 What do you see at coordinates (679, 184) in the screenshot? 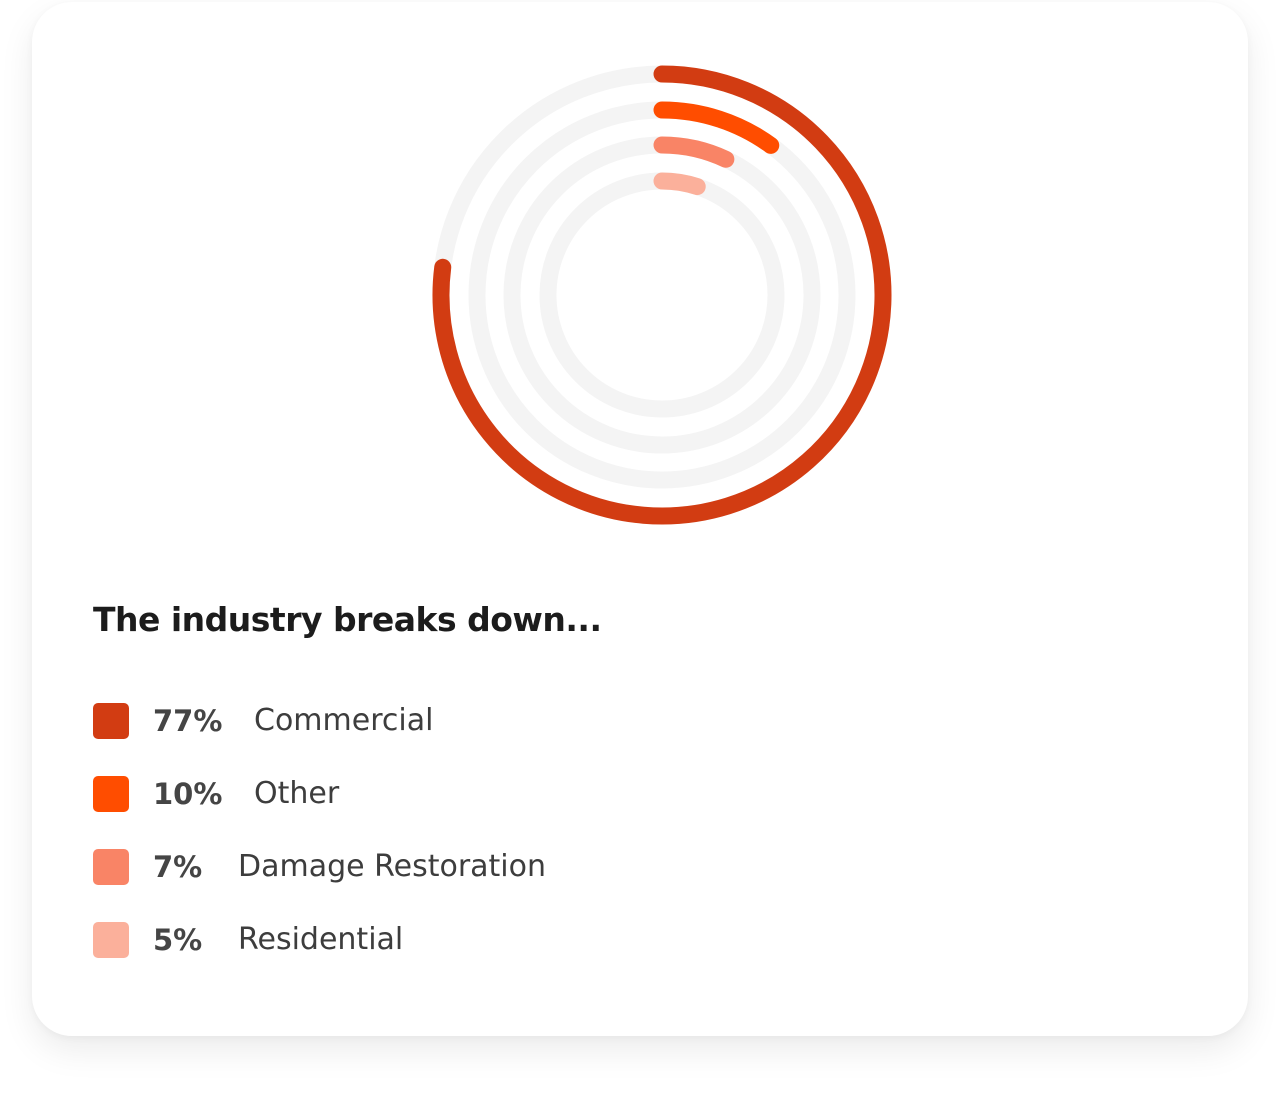
I see `radial-bar-residential` at bounding box center [679, 184].